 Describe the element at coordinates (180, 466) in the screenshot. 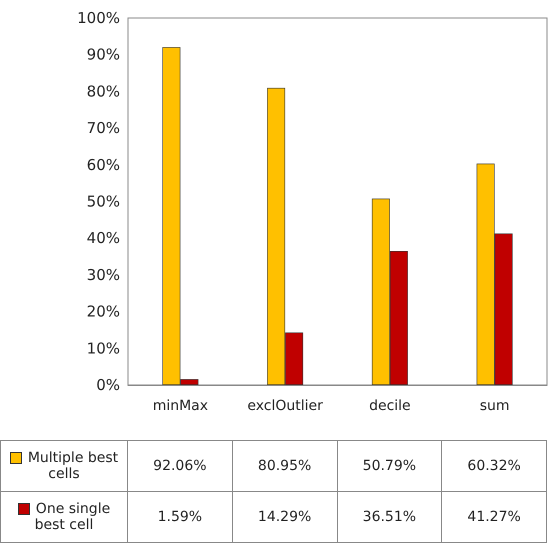

I see `data-label: 92.06%` at that location.